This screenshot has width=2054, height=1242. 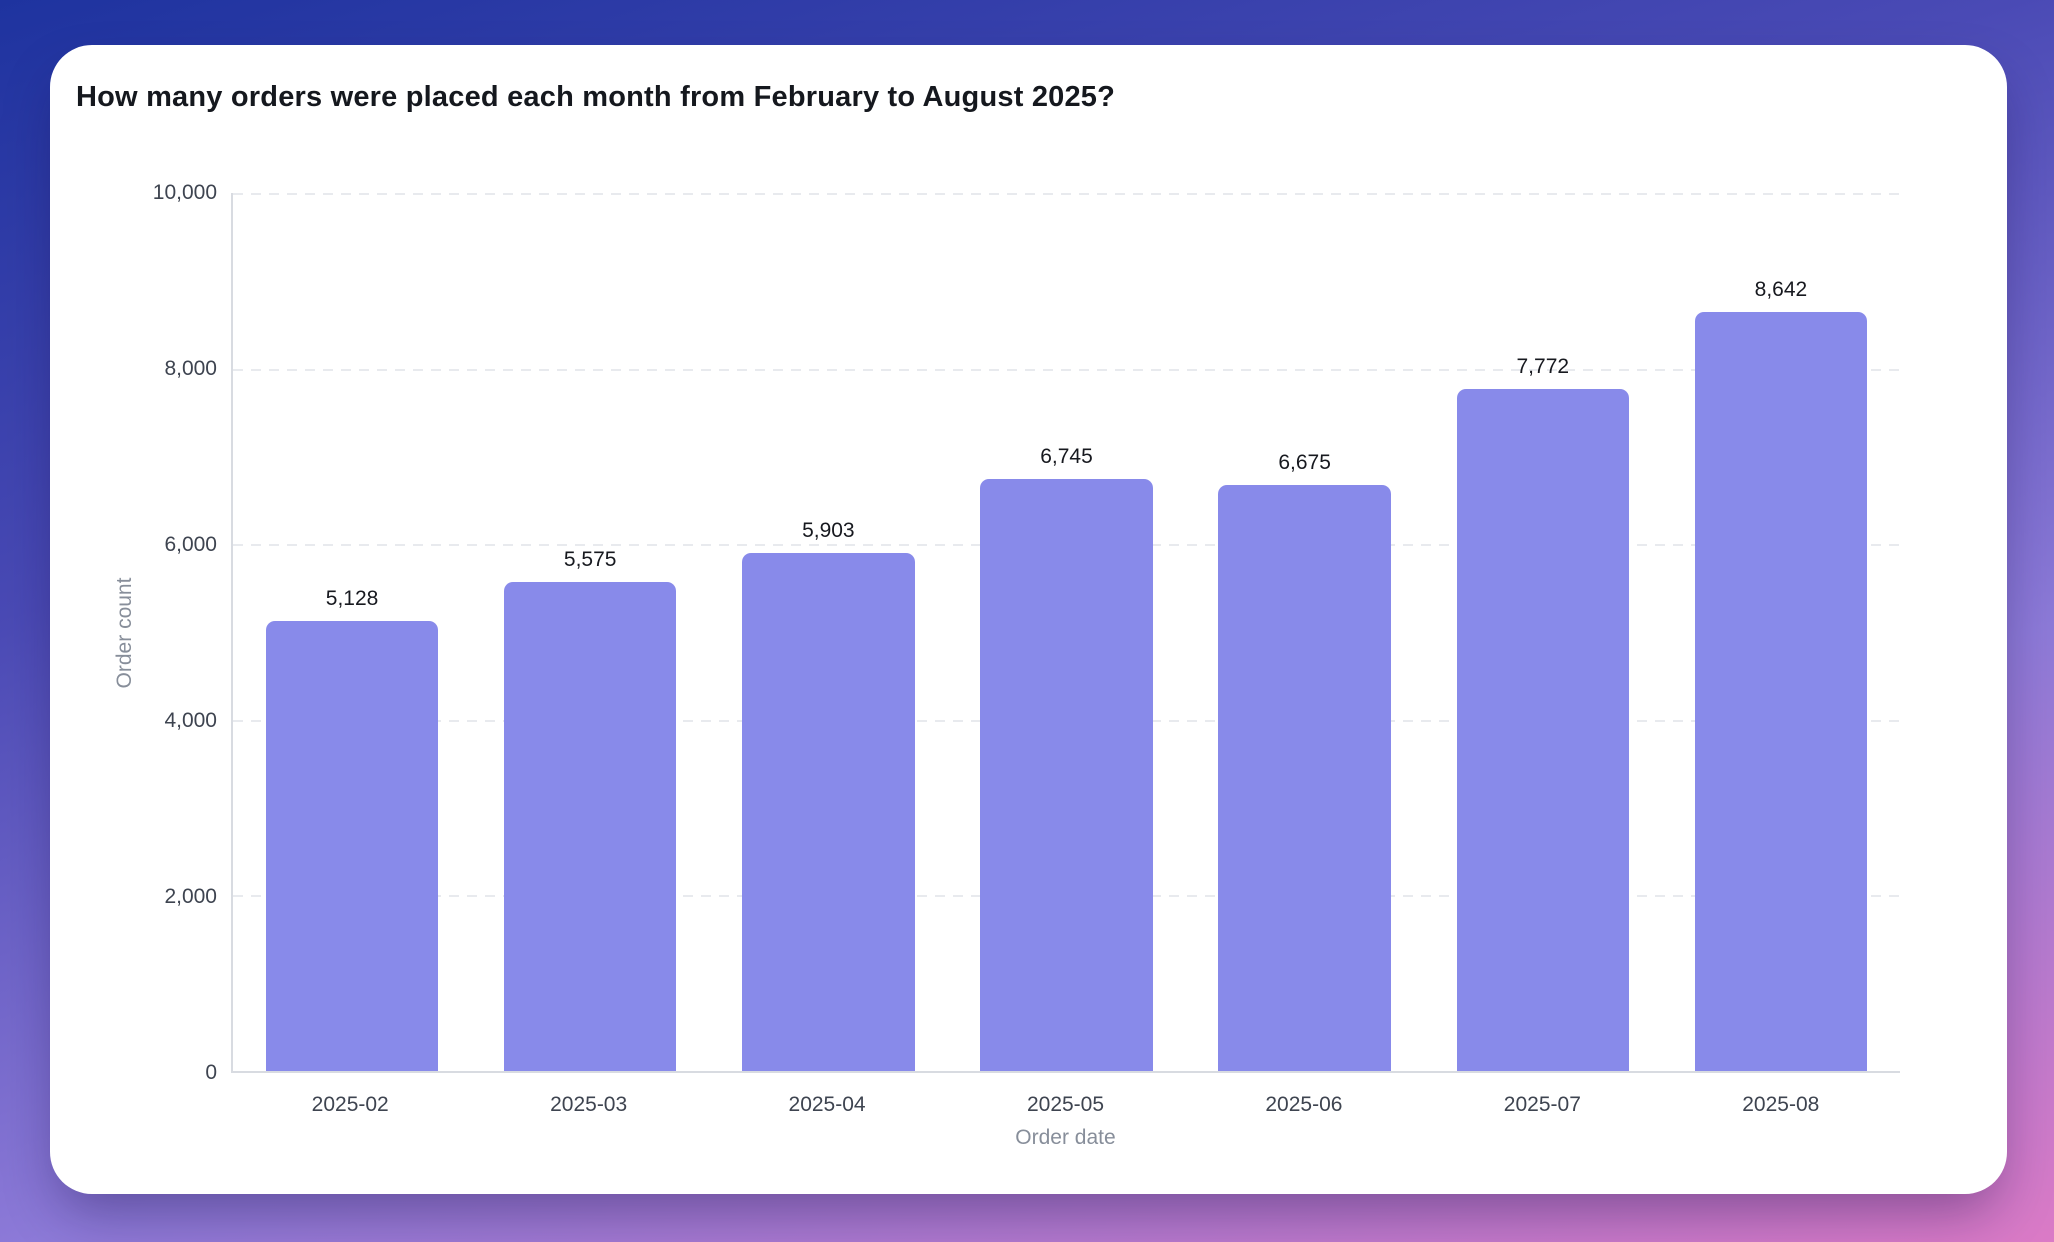 I want to click on y-axis-tick-label: 0, so click(x=211, y=1072).